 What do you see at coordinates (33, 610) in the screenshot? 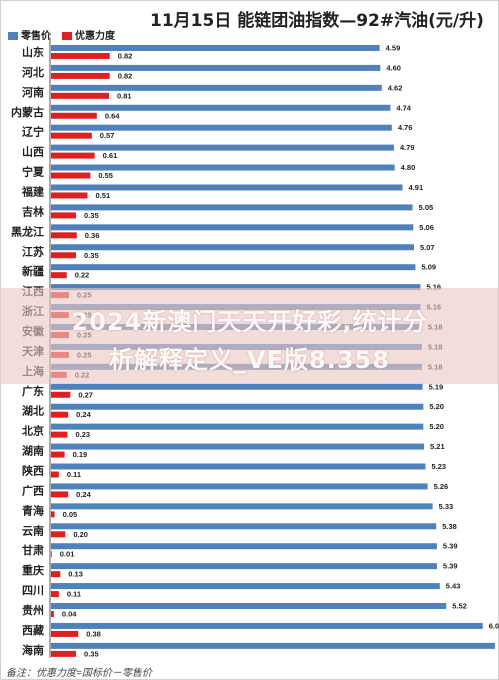
I see `category-label: 贵州` at bounding box center [33, 610].